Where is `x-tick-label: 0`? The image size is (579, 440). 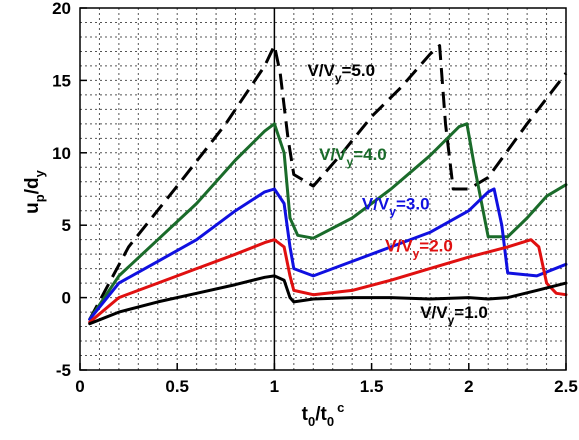
x-tick-label: 0 is located at coordinates (79, 386).